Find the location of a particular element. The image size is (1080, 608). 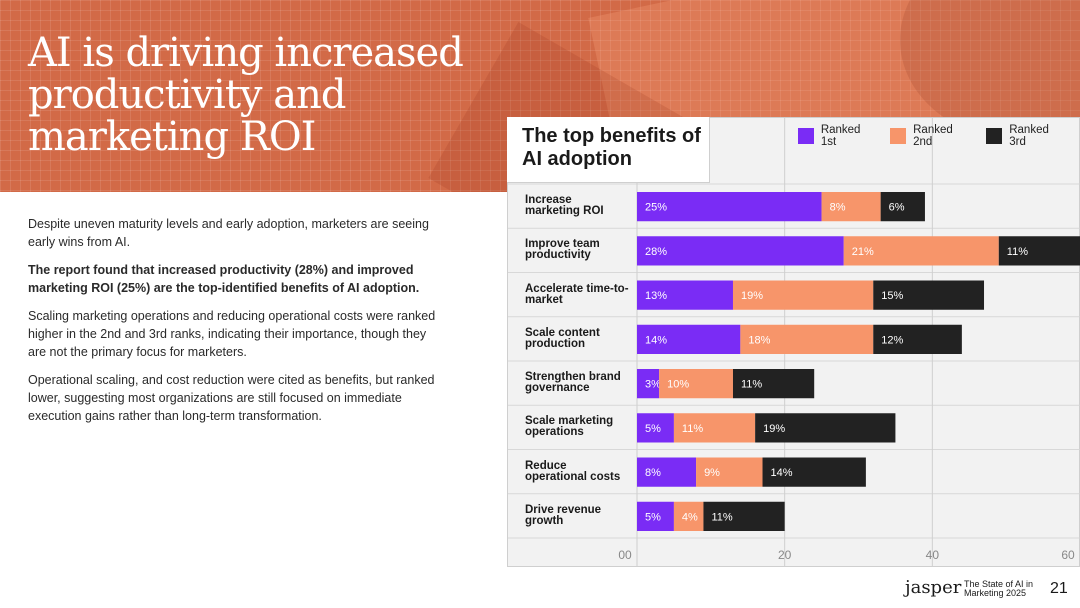

bar-value-label: 28% is located at coordinates (656, 252).